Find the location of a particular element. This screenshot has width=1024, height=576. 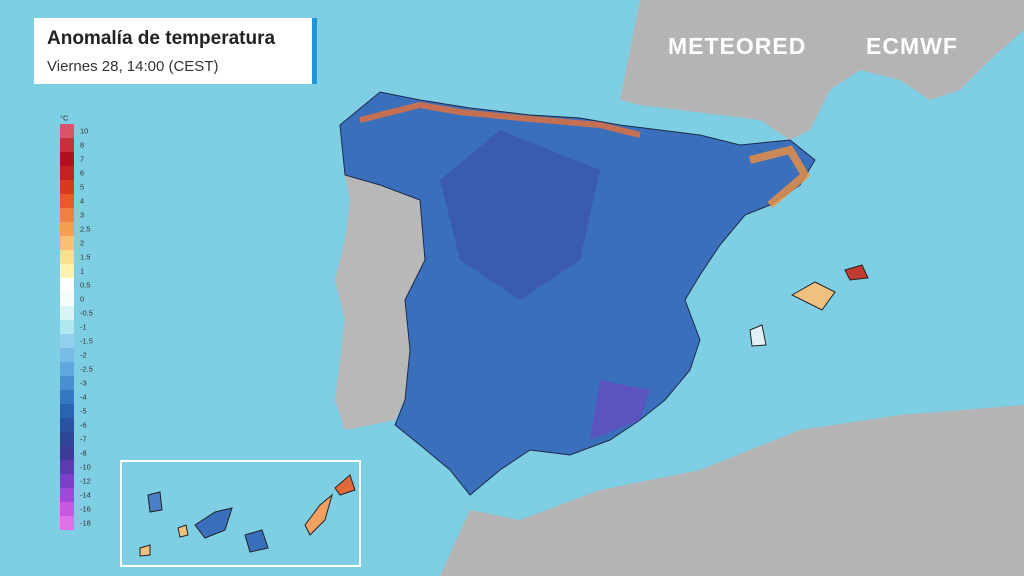

legend-label: -4 is located at coordinates (83, 397).